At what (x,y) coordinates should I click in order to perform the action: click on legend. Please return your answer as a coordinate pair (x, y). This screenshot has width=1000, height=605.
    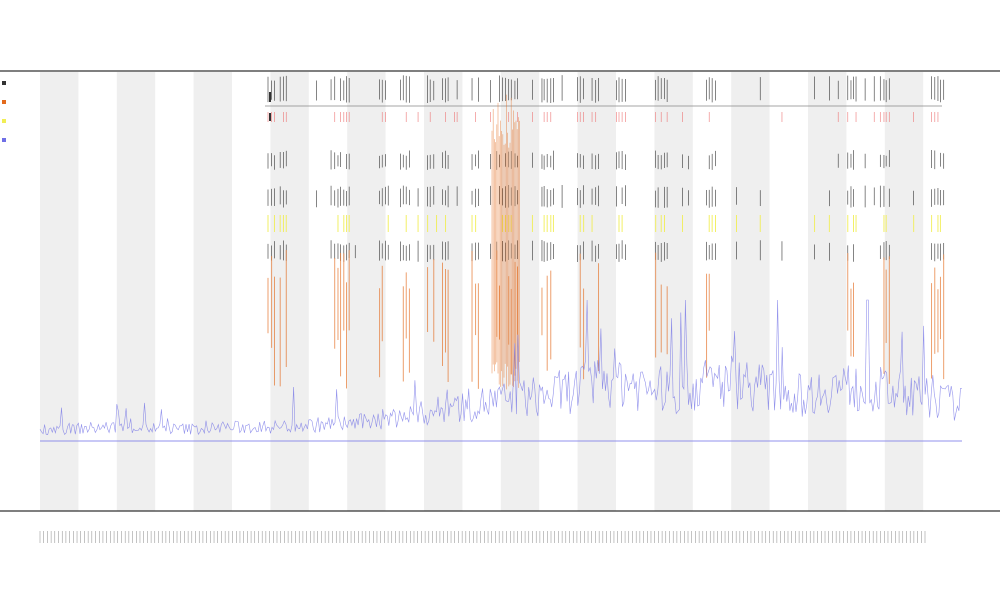
    Looking at the image, I should click on (8, 118).